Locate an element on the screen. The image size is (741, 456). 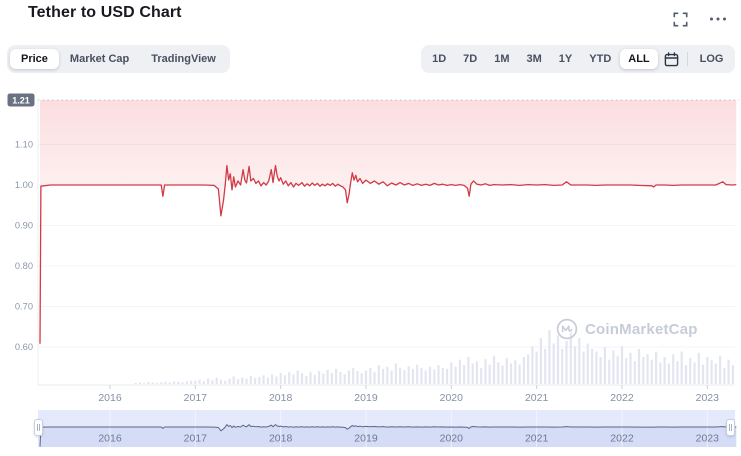
range-divider is located at coordinates (688, 59).